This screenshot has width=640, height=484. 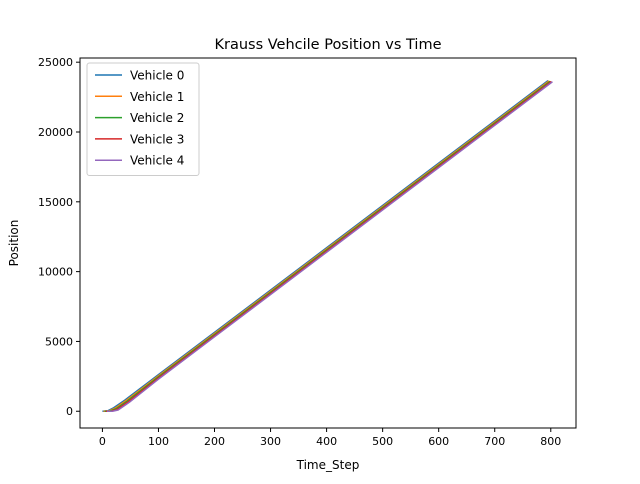 What do you see at coordinates (157, 139) in the screenshot?
I see `legend-label: Vehicle 3` at bounding box center [157, 139].